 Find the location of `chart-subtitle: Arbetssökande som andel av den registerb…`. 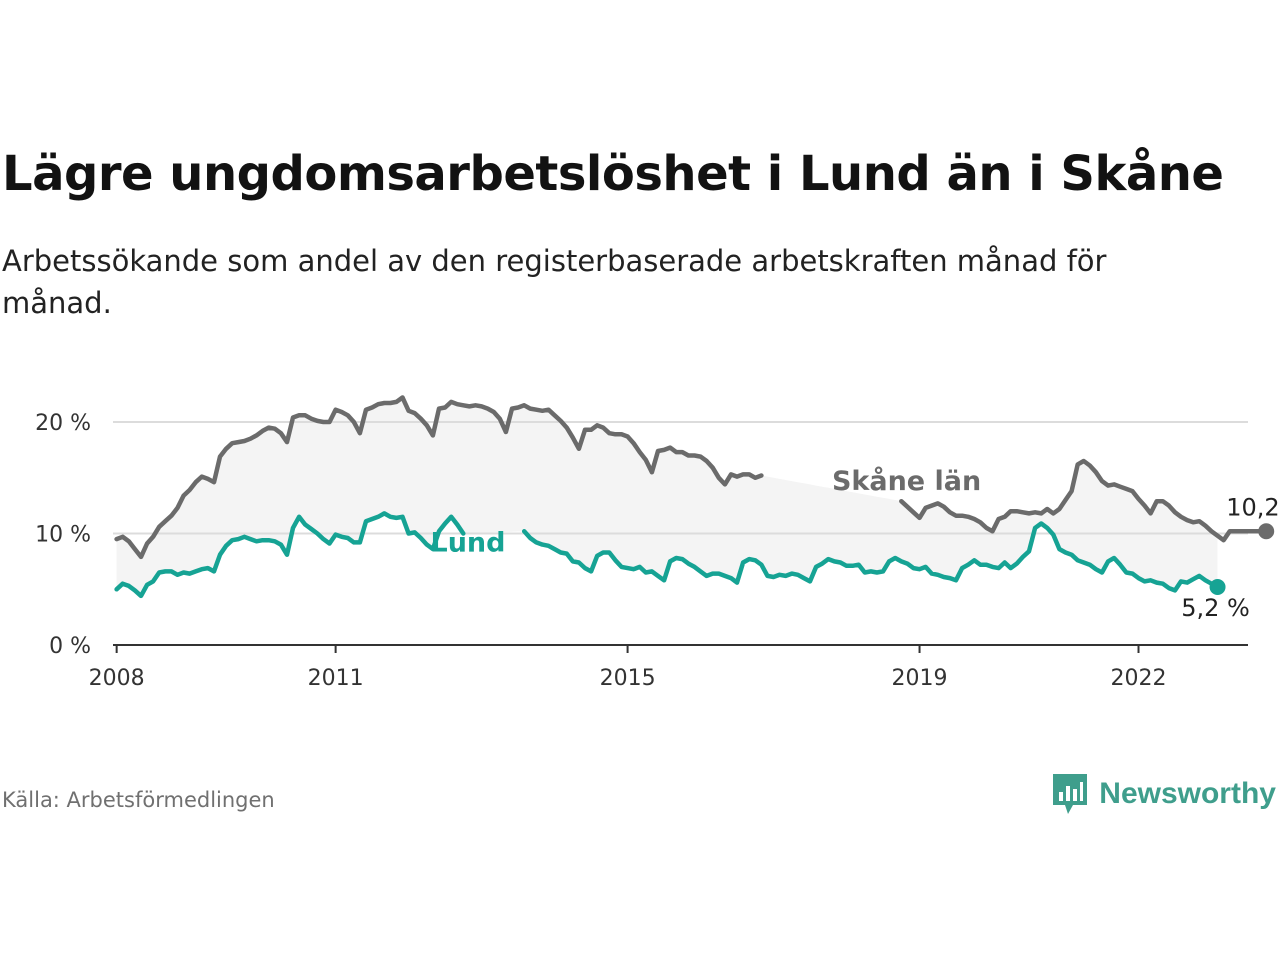

chart-subtitle: Arbetssökande som andel av den registerb… is located at coordinates (554, 282).